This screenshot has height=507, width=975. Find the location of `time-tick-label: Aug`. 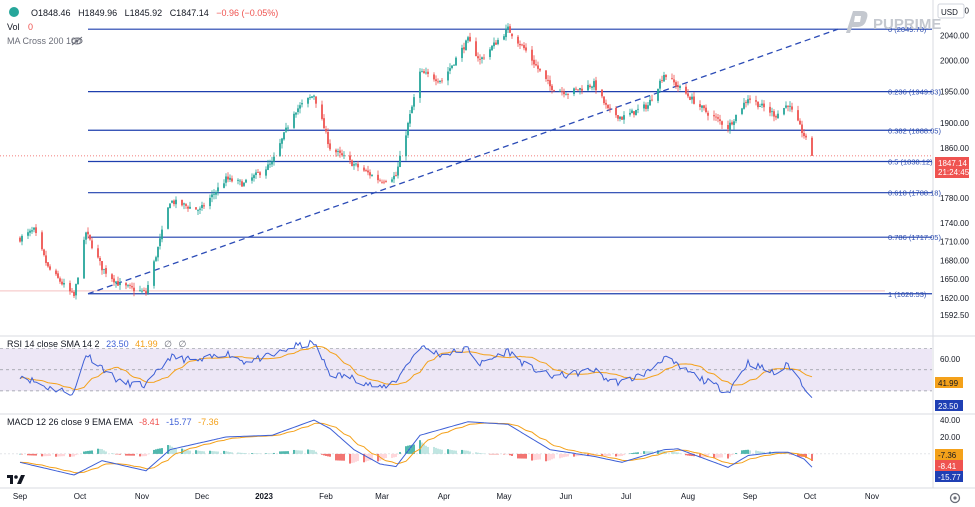

time-tick-label: Aug is located at coordinates (688, 496).